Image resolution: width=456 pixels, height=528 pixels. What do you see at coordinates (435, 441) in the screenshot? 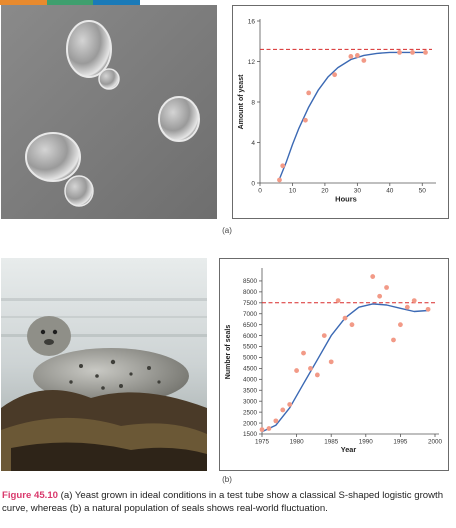
I see `chart2-x-tick-label: 2000` at bounding box center [435, 441].